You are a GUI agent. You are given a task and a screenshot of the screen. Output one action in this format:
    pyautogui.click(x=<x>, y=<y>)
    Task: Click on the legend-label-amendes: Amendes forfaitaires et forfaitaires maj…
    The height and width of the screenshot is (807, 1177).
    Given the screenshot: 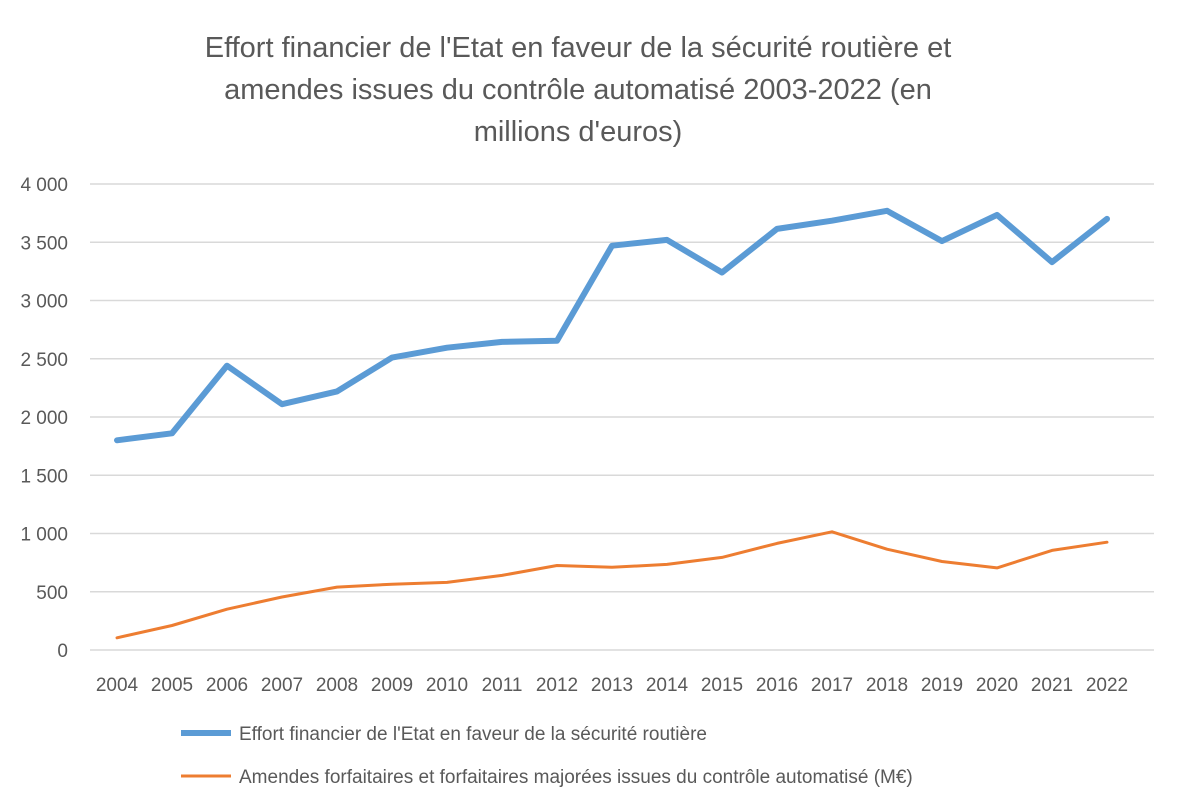 What is the action you would take?
    pyautogui.click(x=576, y=777)
    